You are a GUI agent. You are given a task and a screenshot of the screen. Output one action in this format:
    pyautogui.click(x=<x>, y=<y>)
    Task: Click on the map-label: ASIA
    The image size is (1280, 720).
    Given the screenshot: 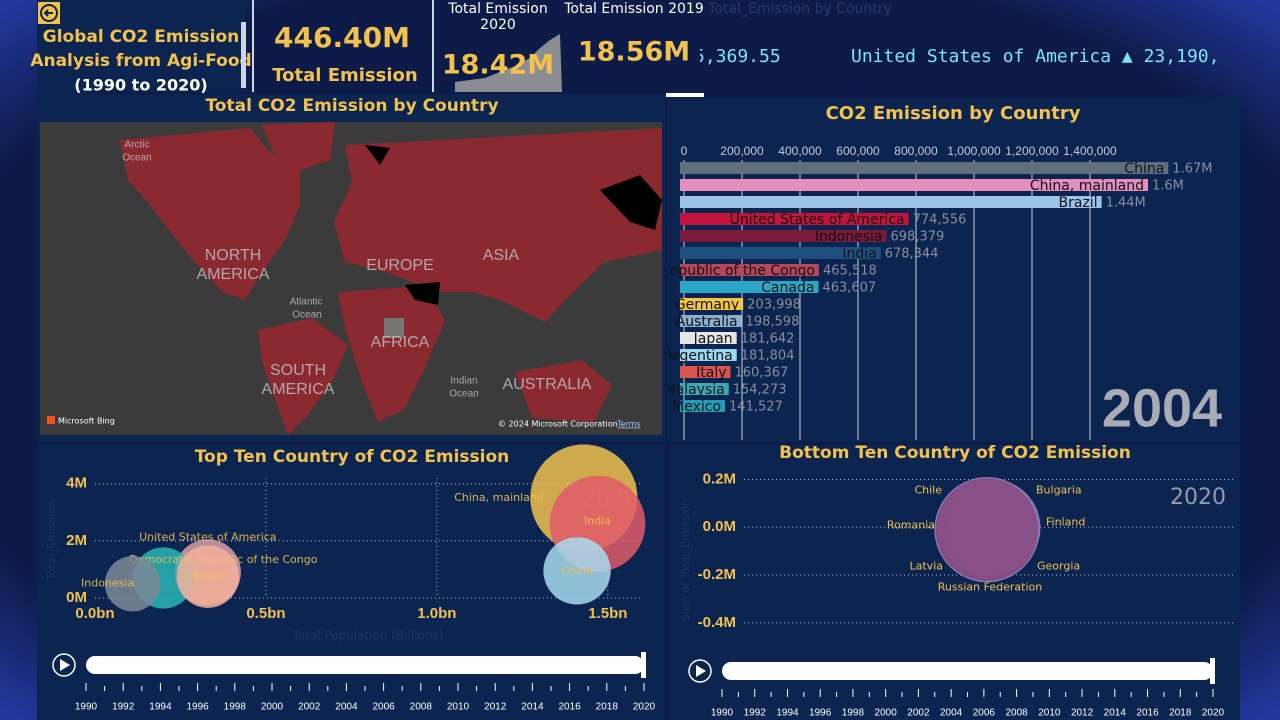 What is the action you would take?
    pyautogui.click(x=501, y=255)
    